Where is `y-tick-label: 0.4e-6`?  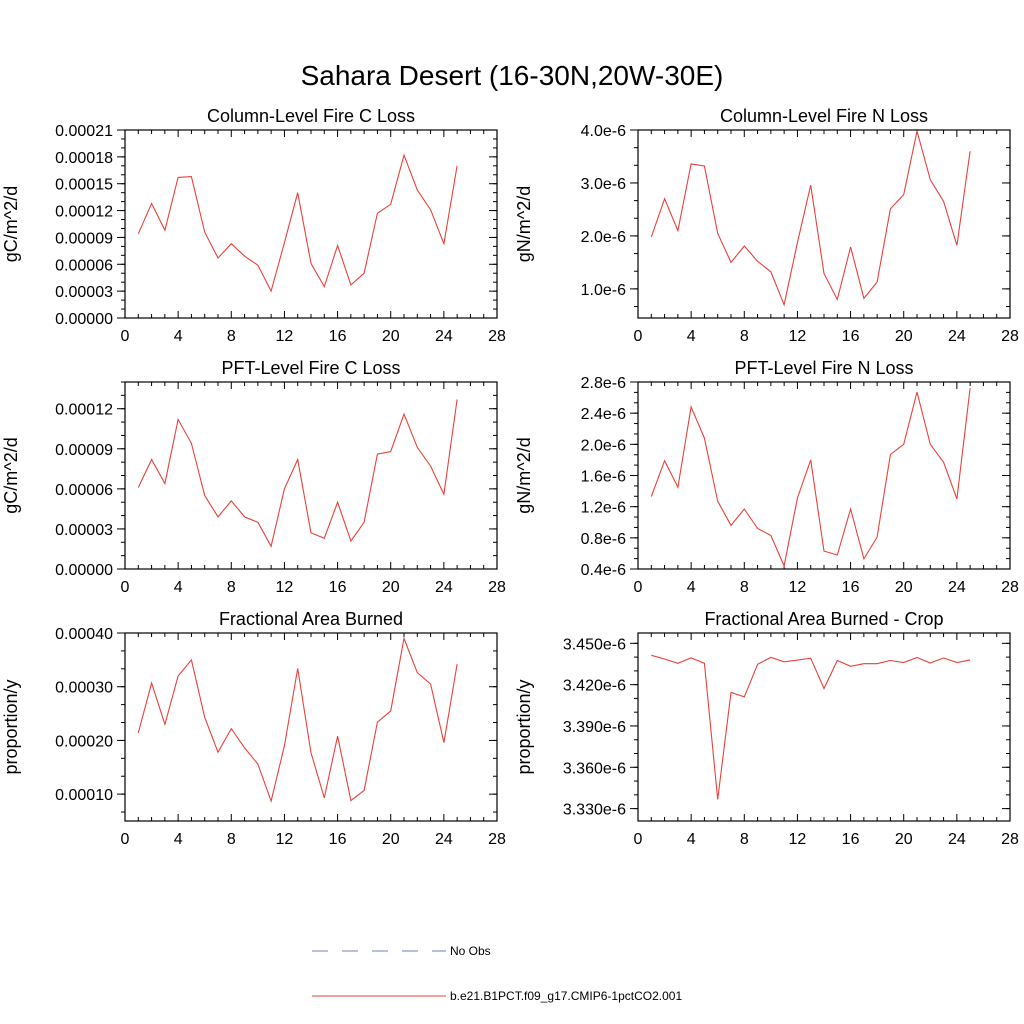
y-tick-label: 0.4e-6 is located at coordinates (603, 570).